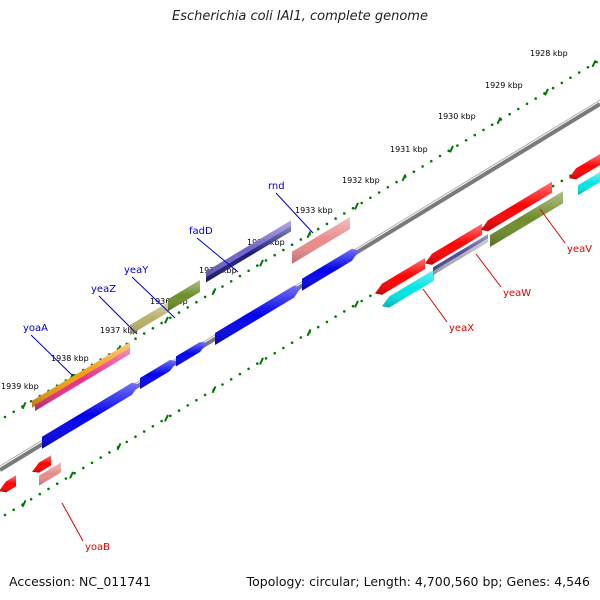 The height and width of the screenshot is (600, 600). Describe the element at coordinates (35, 328) in the screenshot. I see `gene-label-yoaA: yoaA` at that location.